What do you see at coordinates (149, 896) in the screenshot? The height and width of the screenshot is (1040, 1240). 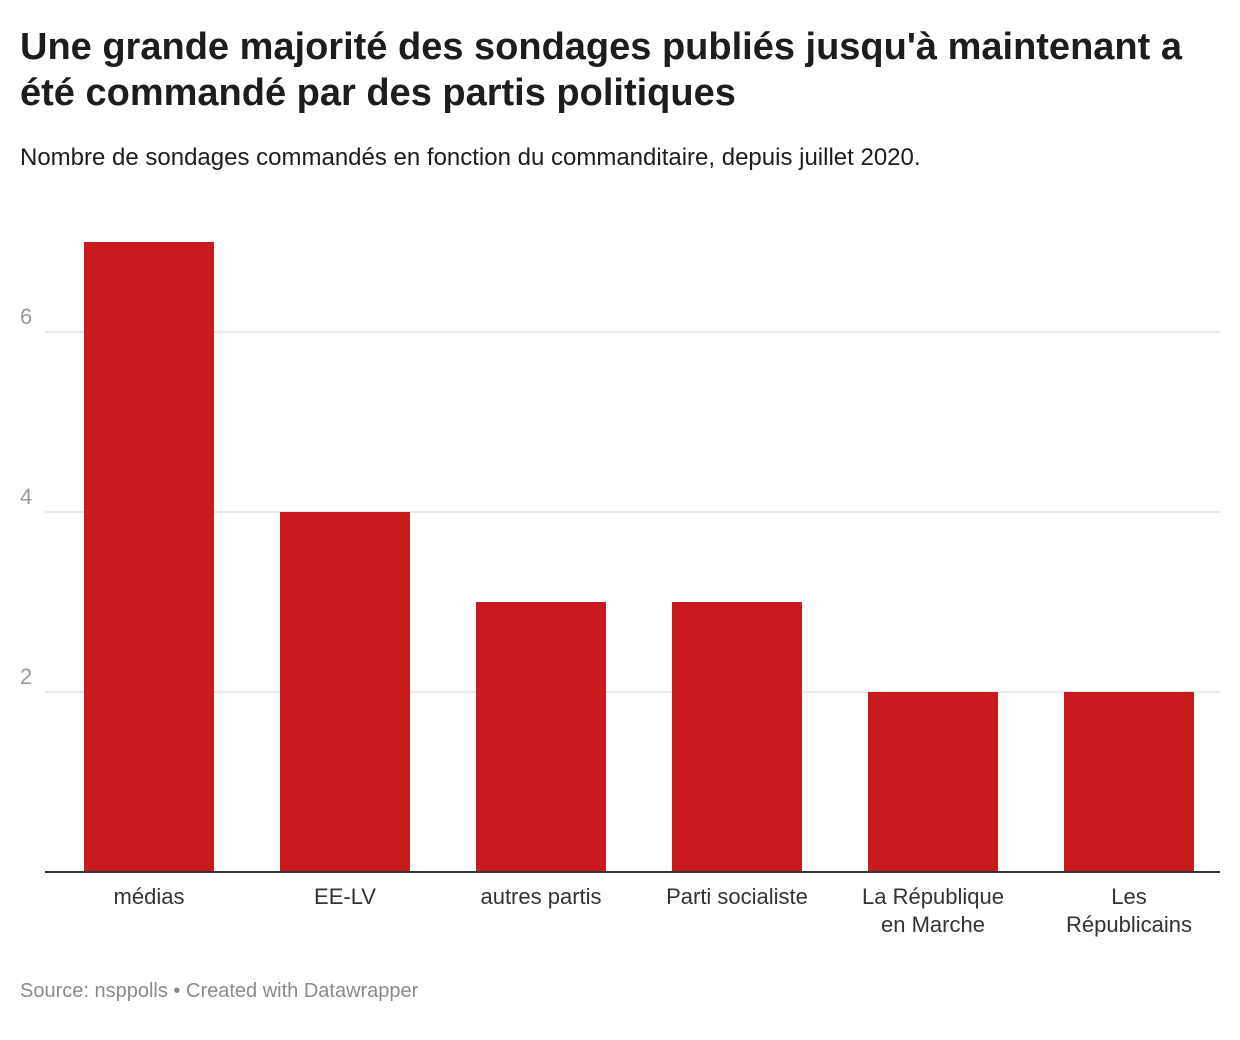 I see `category-label-0: médias` at bounding box center [149, 896].